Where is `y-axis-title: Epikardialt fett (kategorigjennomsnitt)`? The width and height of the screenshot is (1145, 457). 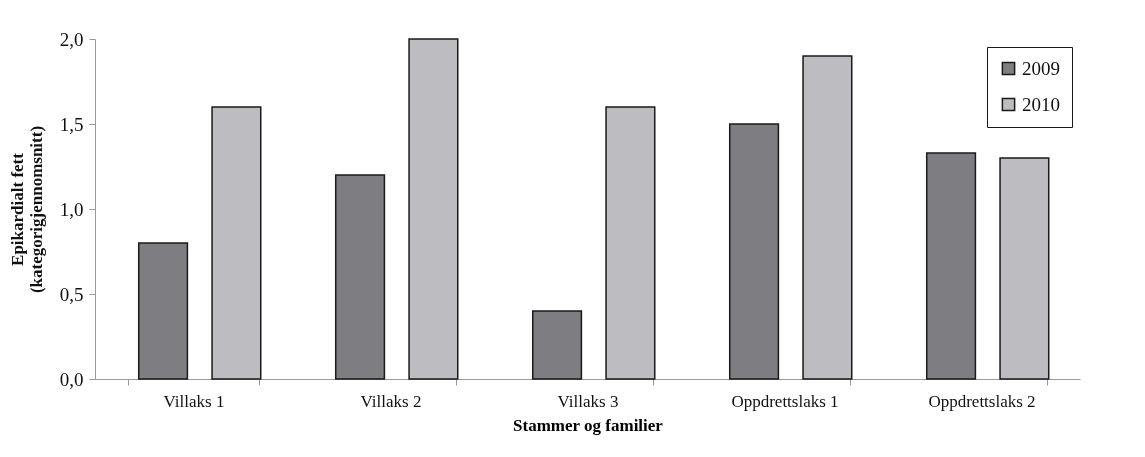
y-axis-title: Epikardialt fett (kategorigjennomsnitt) is located at coordinates (26, 209).